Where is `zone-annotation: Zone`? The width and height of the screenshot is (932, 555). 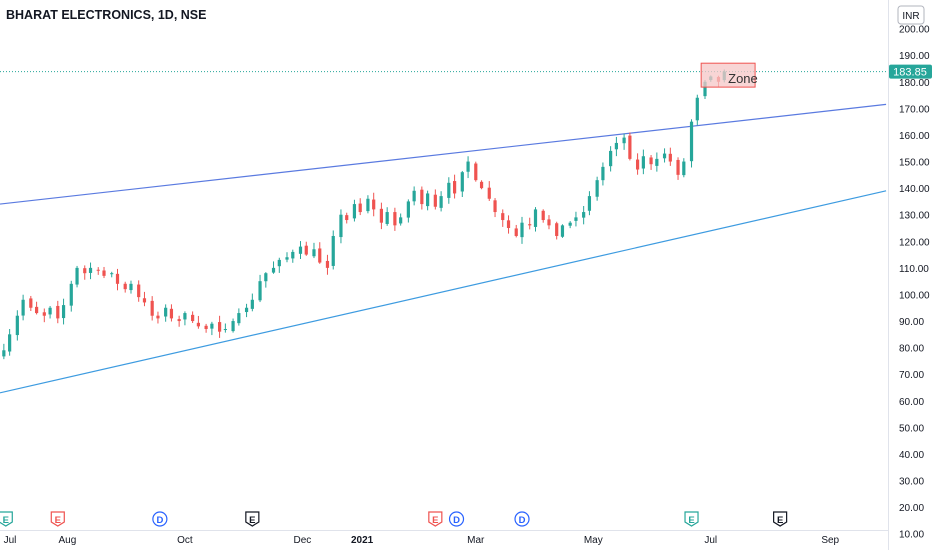 zone-annotation: Zone is located at coordinates (729, 75).